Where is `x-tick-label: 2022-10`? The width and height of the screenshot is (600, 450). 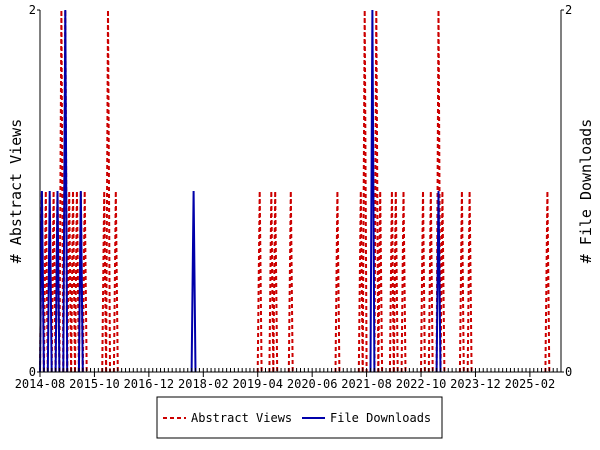 x-tick-label: 2022-10 is located at coordinates (421, 384).